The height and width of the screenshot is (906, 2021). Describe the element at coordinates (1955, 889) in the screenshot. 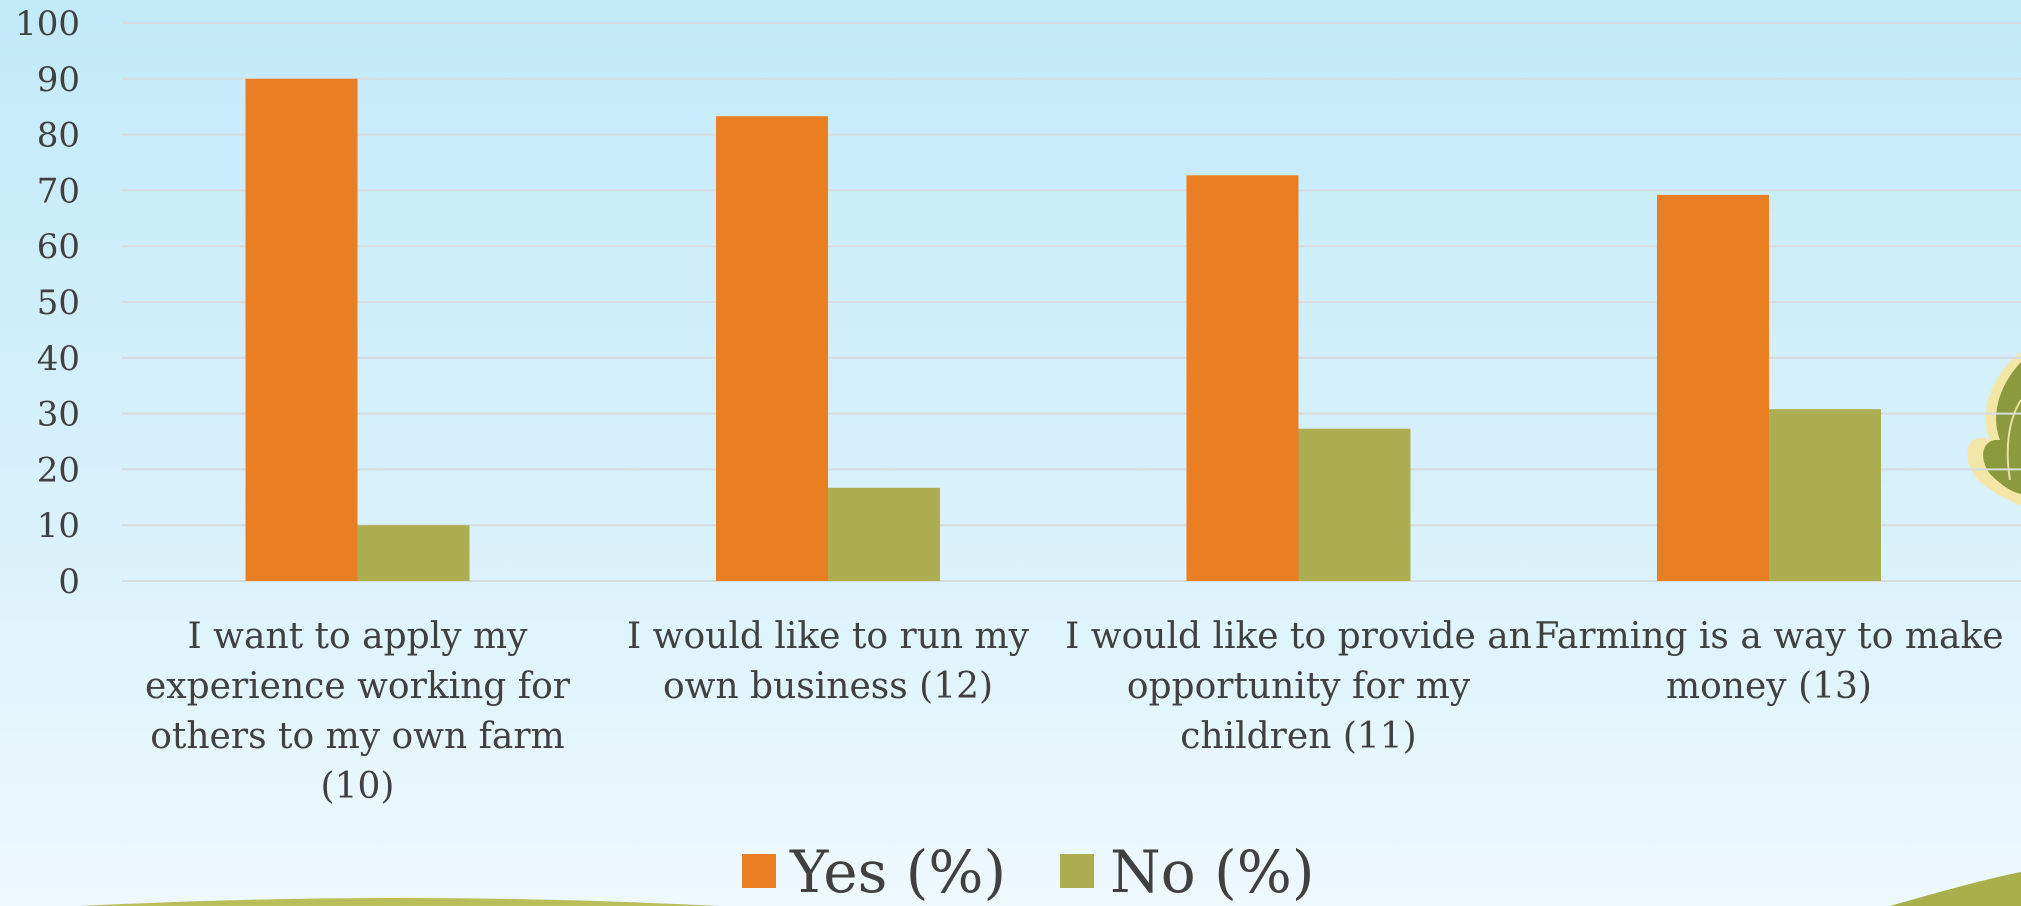

I see `bottom-right-hill-decor` at that location.